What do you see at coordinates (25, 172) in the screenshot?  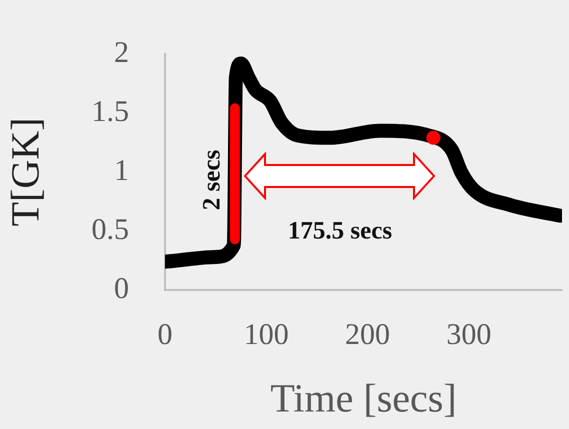 I see `y-axis-title: T[GK]` at bounding box center [25, 172].